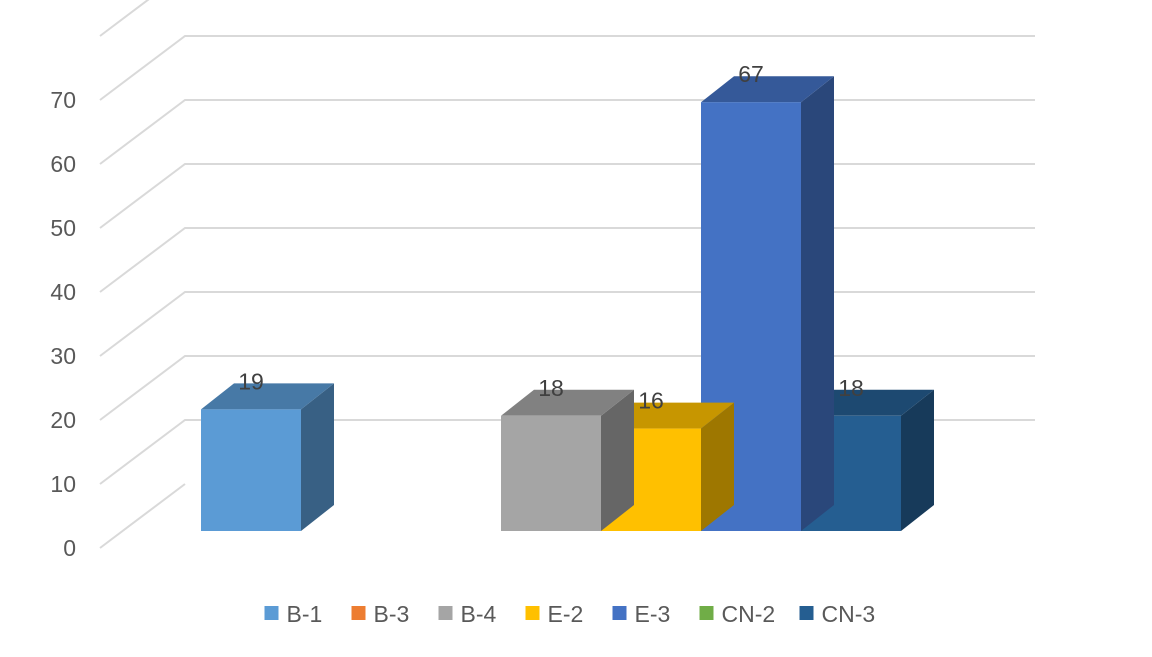 This screenshot has width=1152, height=657. What do you see at coordinates (751, 74) in the screenshot?
I see `data-label: 67` at bounding box center [751, 74].